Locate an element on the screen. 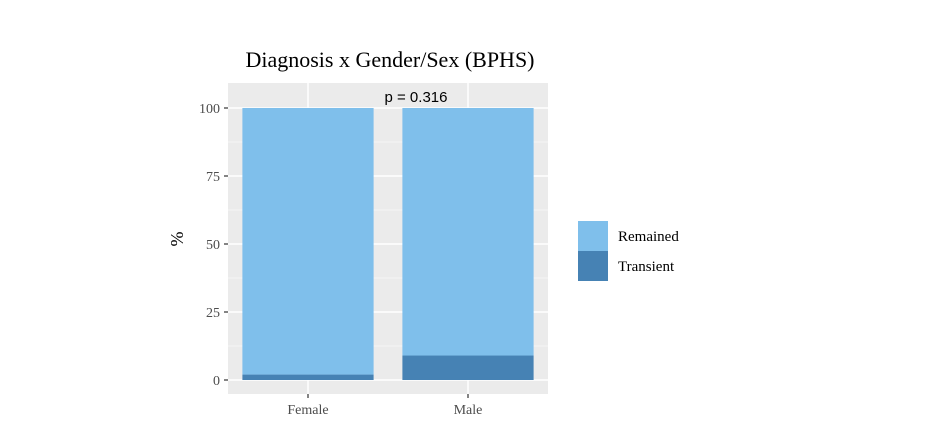 The height and width of the screenshot is (439, 926). bar-transient-female is located at coordinates (308, 377).